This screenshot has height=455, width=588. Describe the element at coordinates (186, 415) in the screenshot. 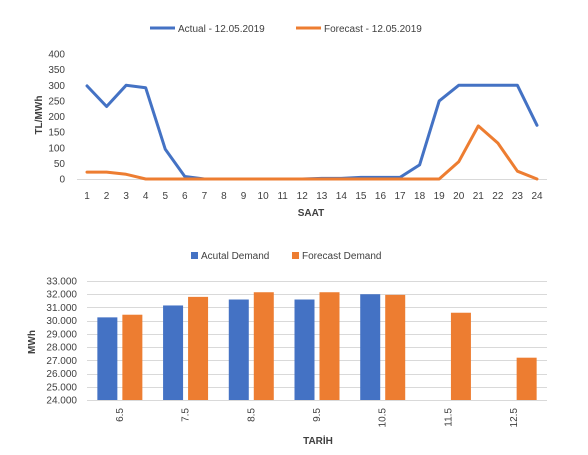

I see `bar-chart-x-tick-label: 7.5` at that location.